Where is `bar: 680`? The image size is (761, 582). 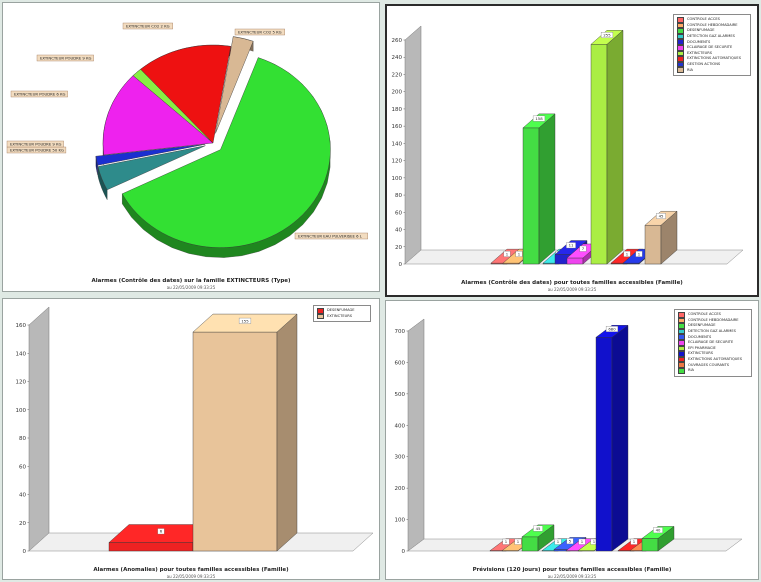 bar: 680 is located at coordinates (612, 438).